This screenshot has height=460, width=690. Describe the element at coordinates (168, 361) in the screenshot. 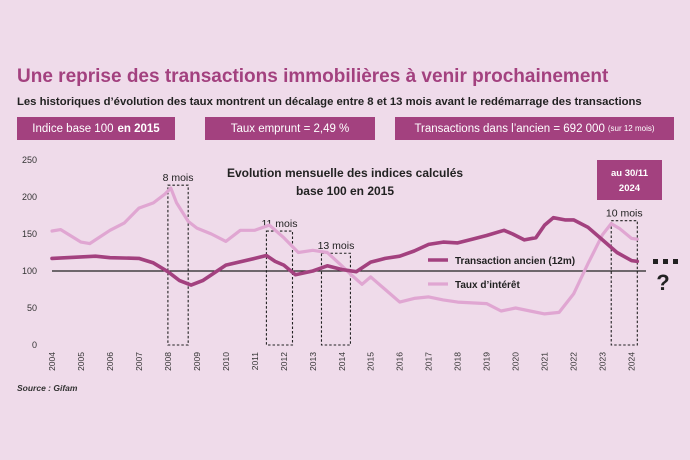

I see `x-tick-label: 2008` at that location.